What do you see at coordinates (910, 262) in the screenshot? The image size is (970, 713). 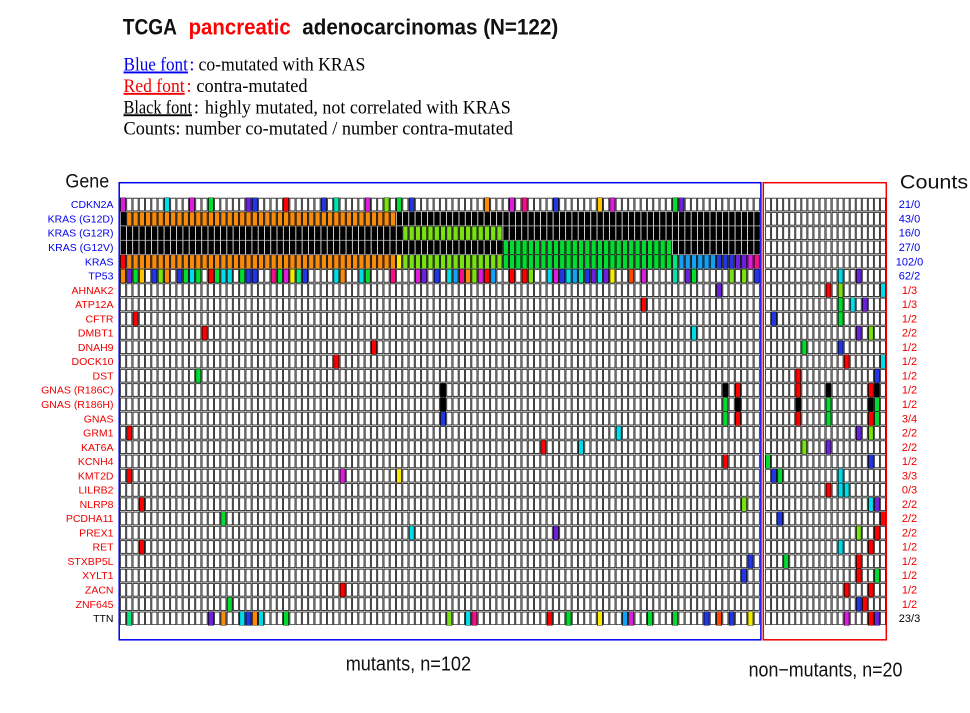 I see `svg-text: 102/0` at bounding box center [910, 262].